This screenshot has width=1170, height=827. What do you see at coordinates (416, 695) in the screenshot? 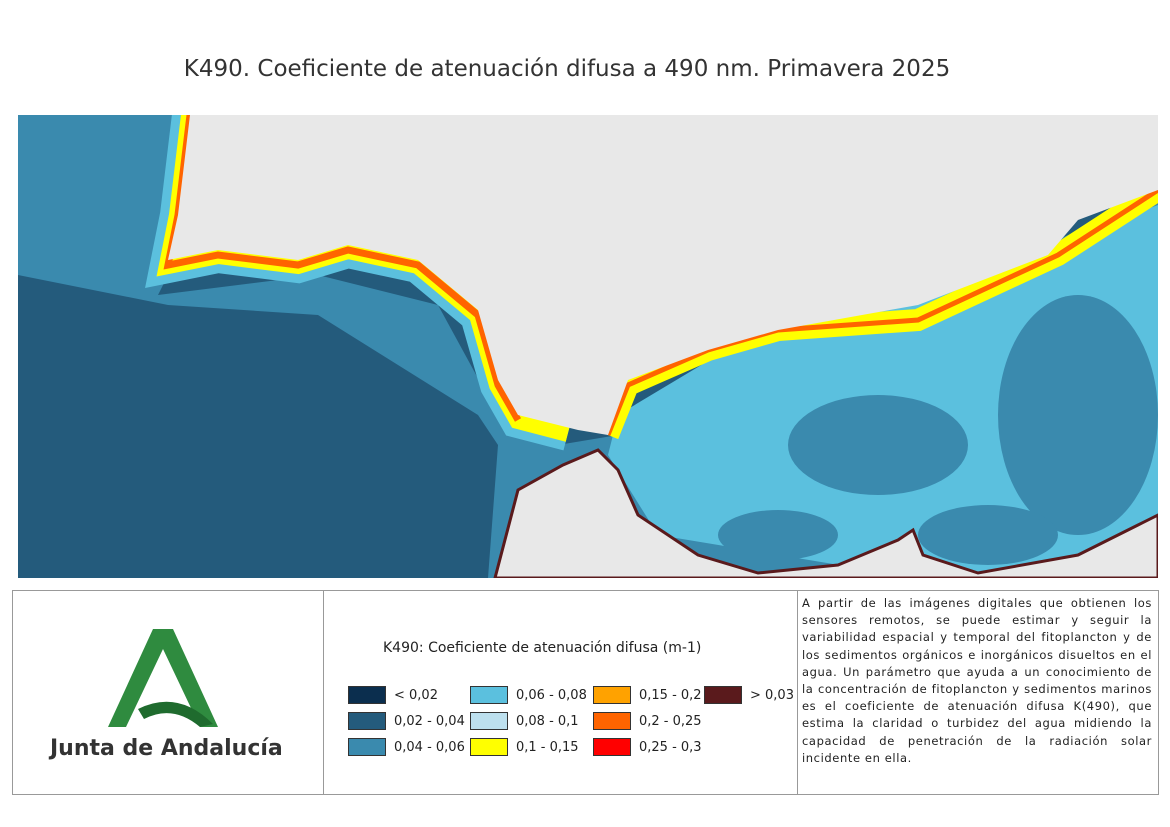
I see `legend-label: < 0,02` at bounding box center [416, 695].